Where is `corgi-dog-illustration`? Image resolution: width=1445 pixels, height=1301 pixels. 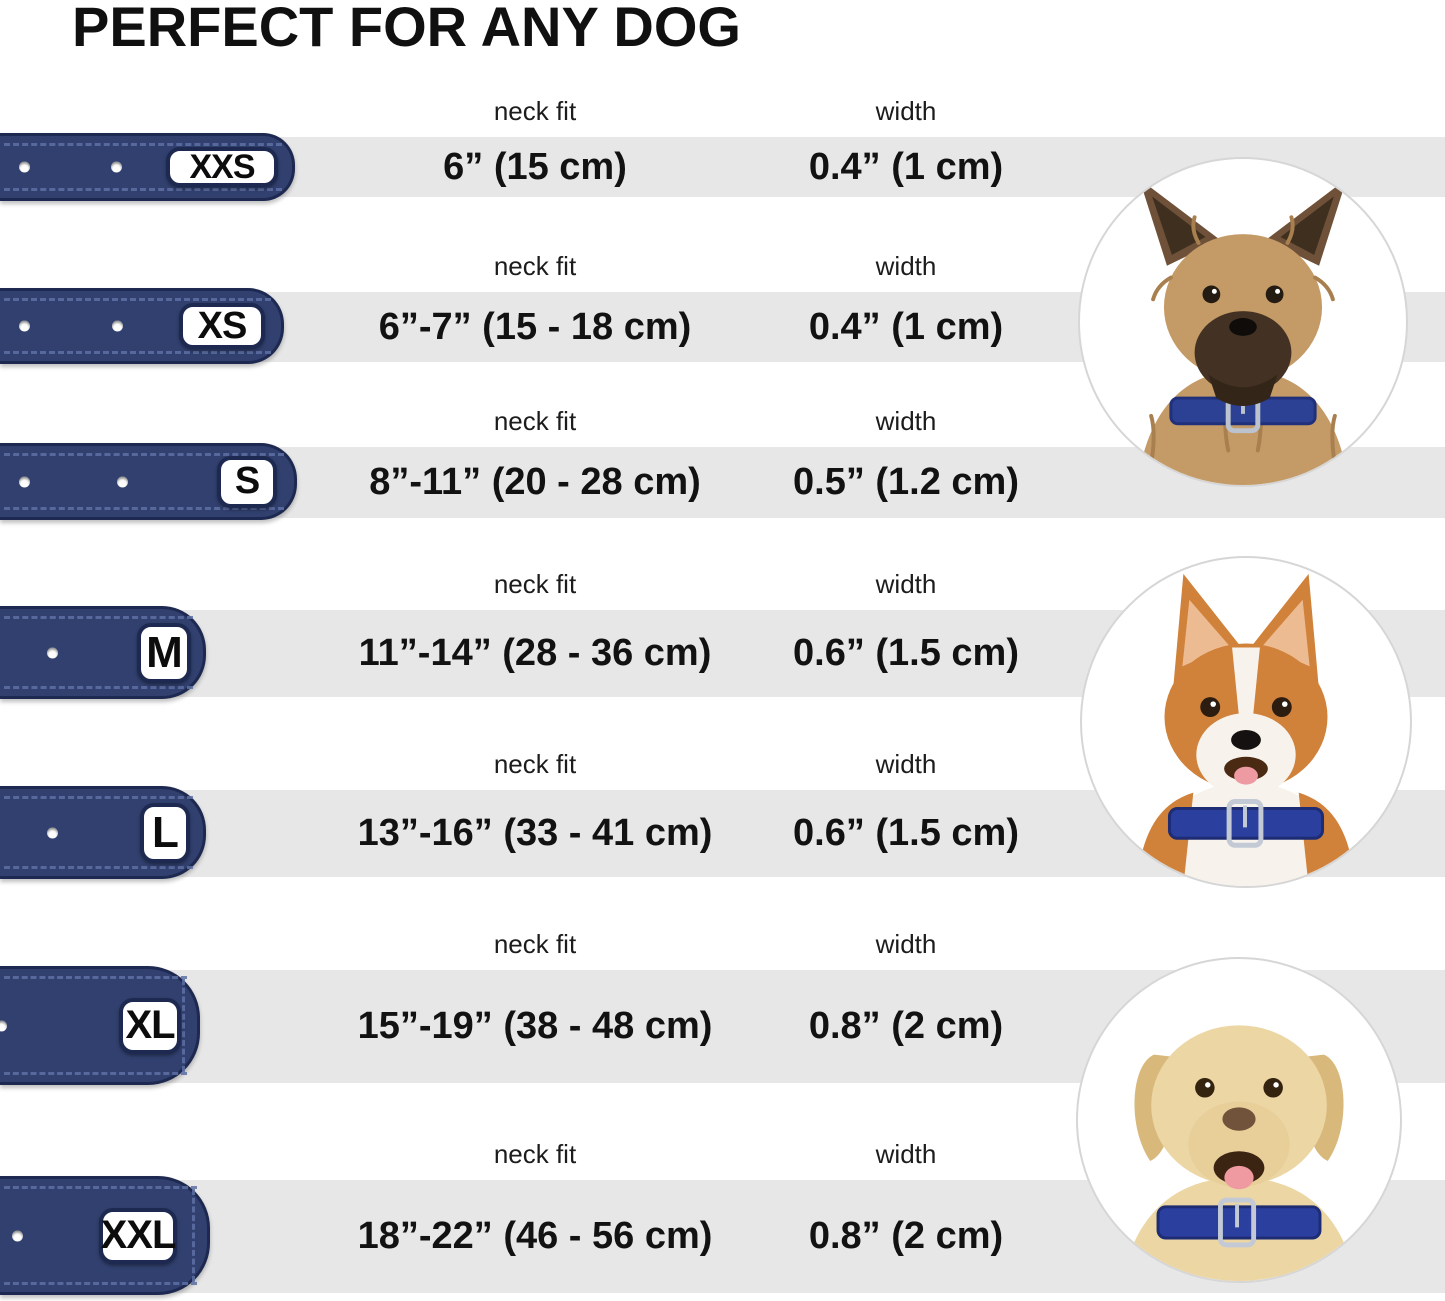 corgi-dog-illustration is located at coordinates (1246, 729).